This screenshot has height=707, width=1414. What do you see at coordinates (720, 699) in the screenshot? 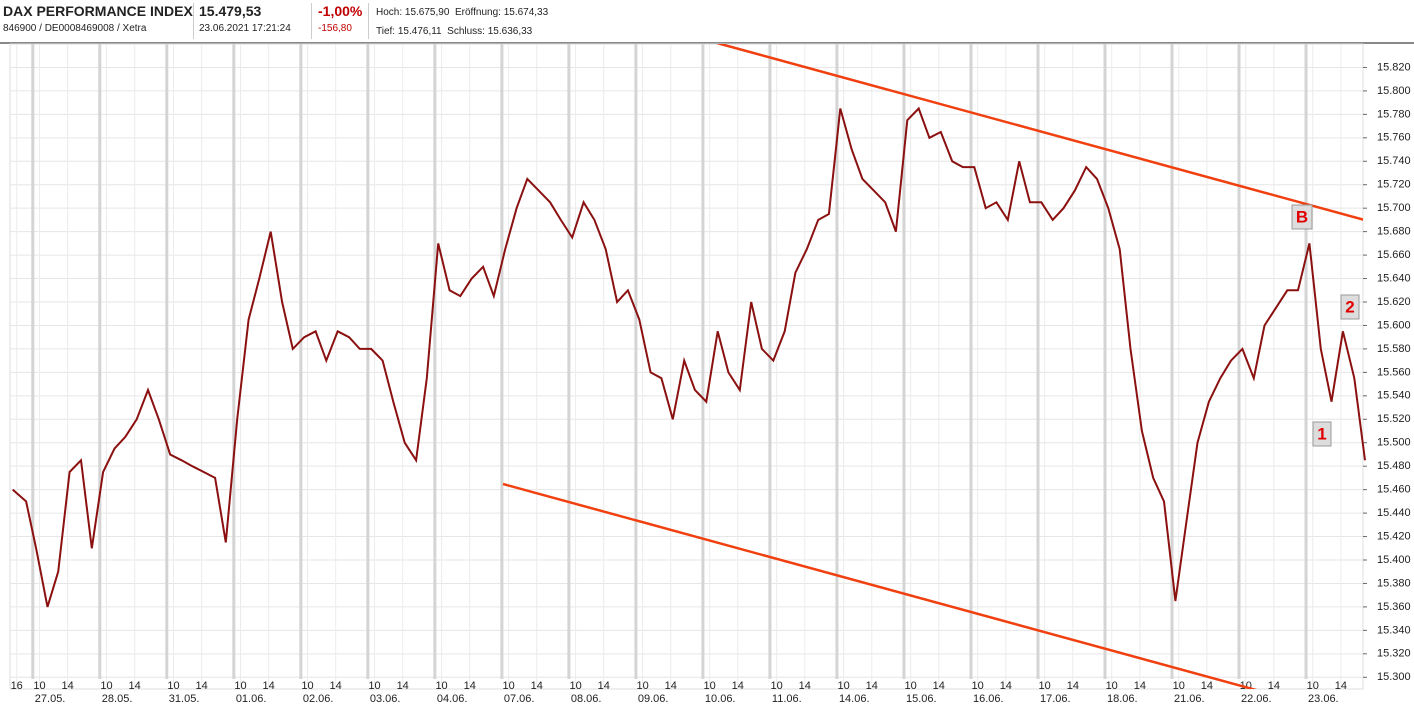
I see `date-label: 10.06.` at bounding box center [720, 699].